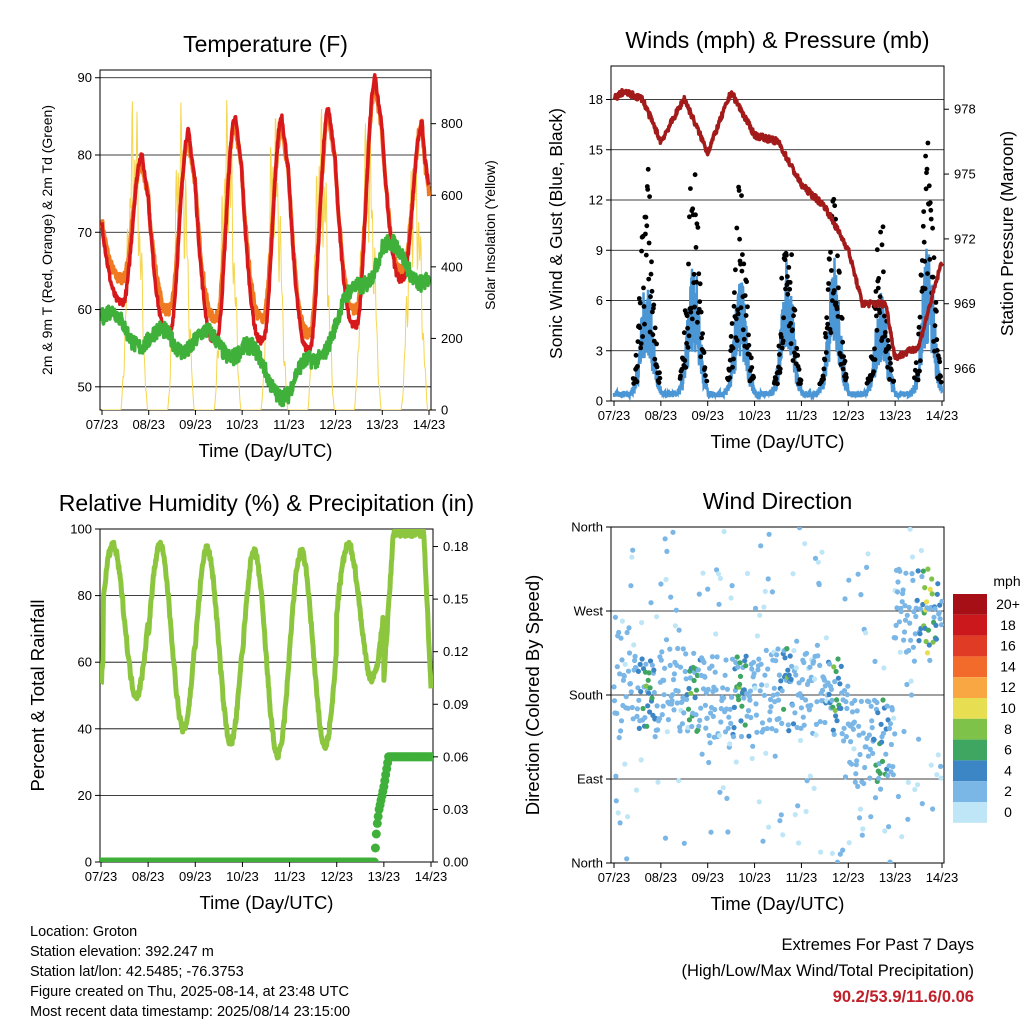 This screenshot has height=1024, width=1024. Describe the element at coordinates (336, 876) in the screenshot. I see `humidity-xtick-label: 12/23` at that location.